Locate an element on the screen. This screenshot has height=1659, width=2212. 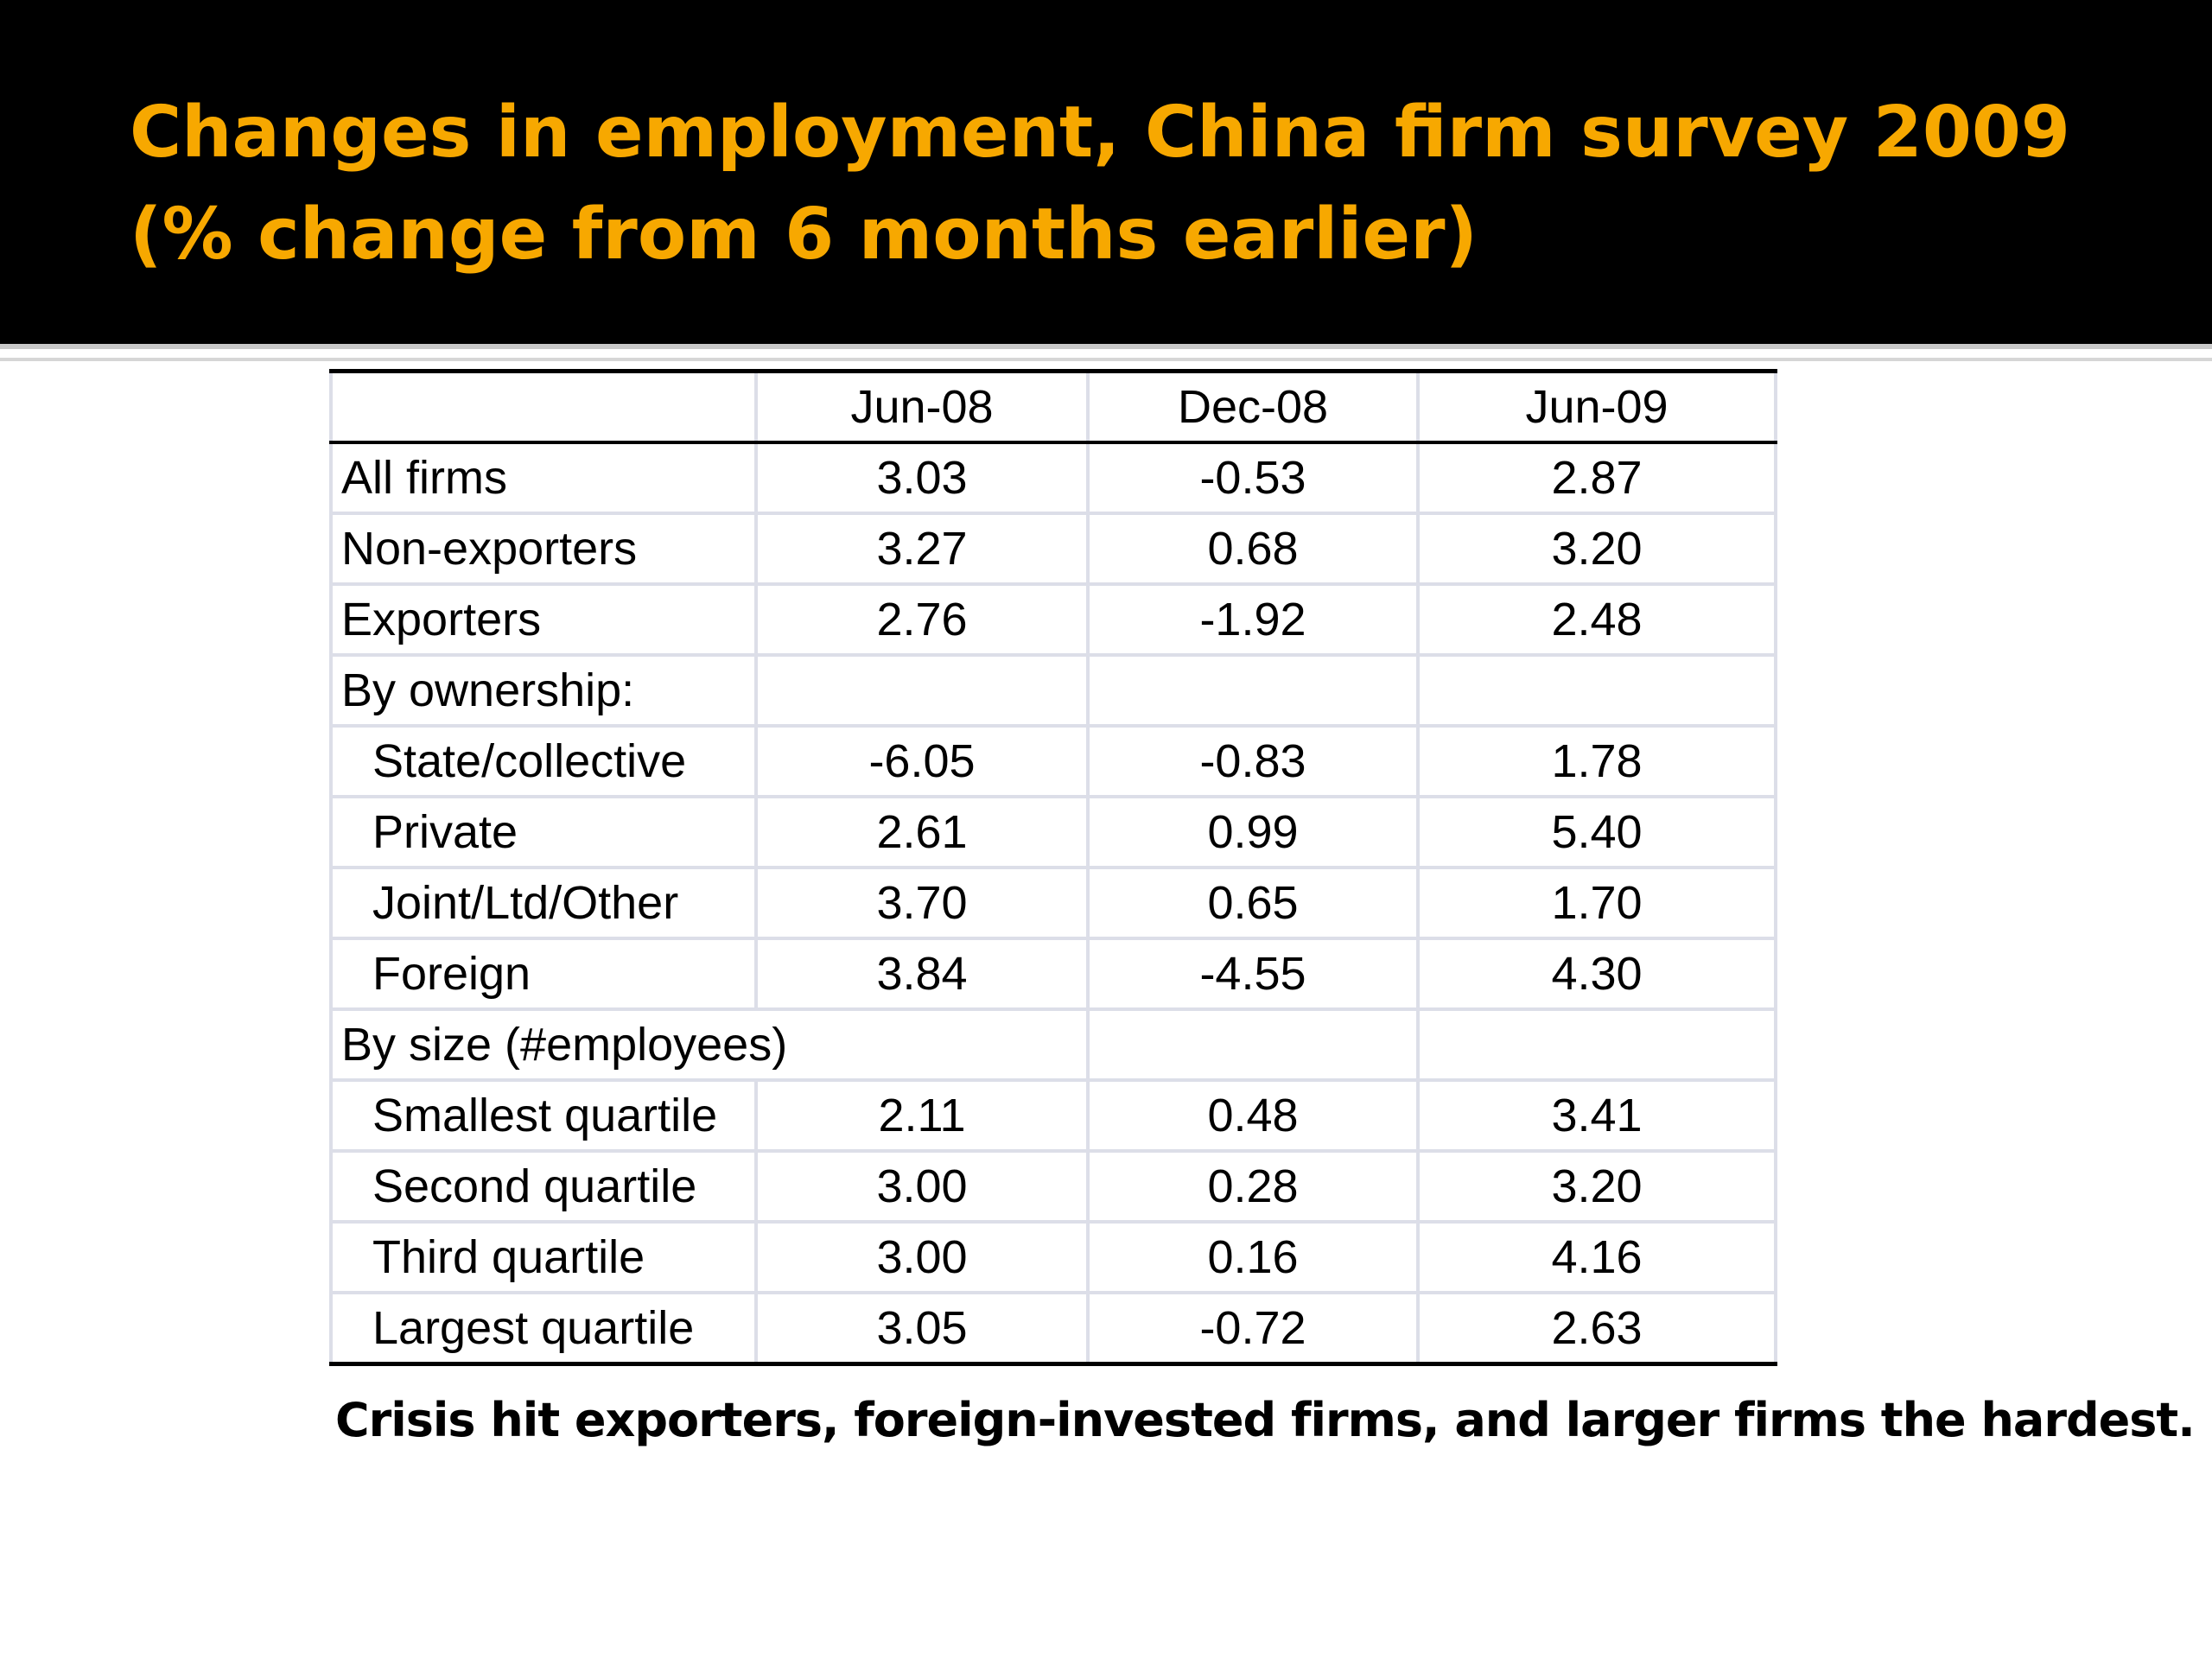
table-cell: 2.63 is located at coordinates (1596, 1329).